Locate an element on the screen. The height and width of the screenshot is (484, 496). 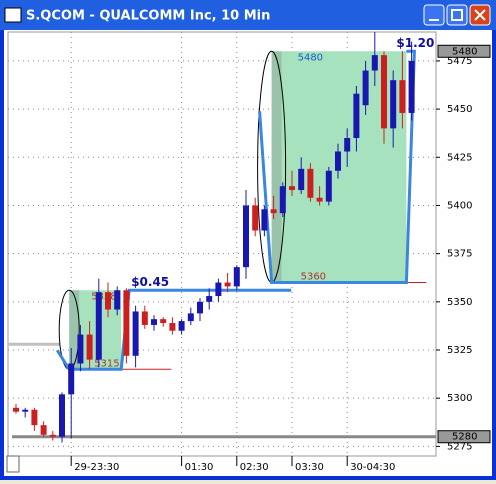
y-tick-label: 5275 is located at coordinates (459, 446).